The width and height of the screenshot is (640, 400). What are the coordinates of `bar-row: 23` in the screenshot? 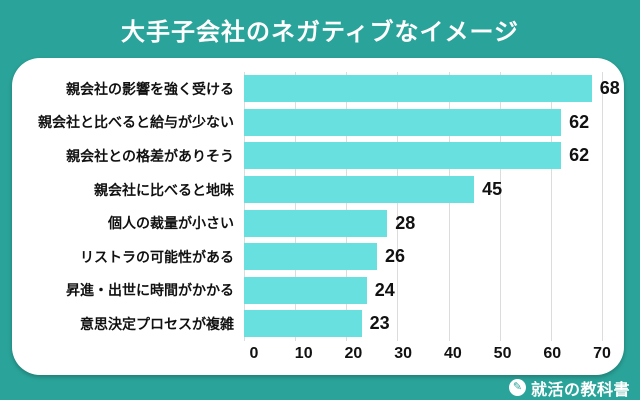 It's located at (423, 324).